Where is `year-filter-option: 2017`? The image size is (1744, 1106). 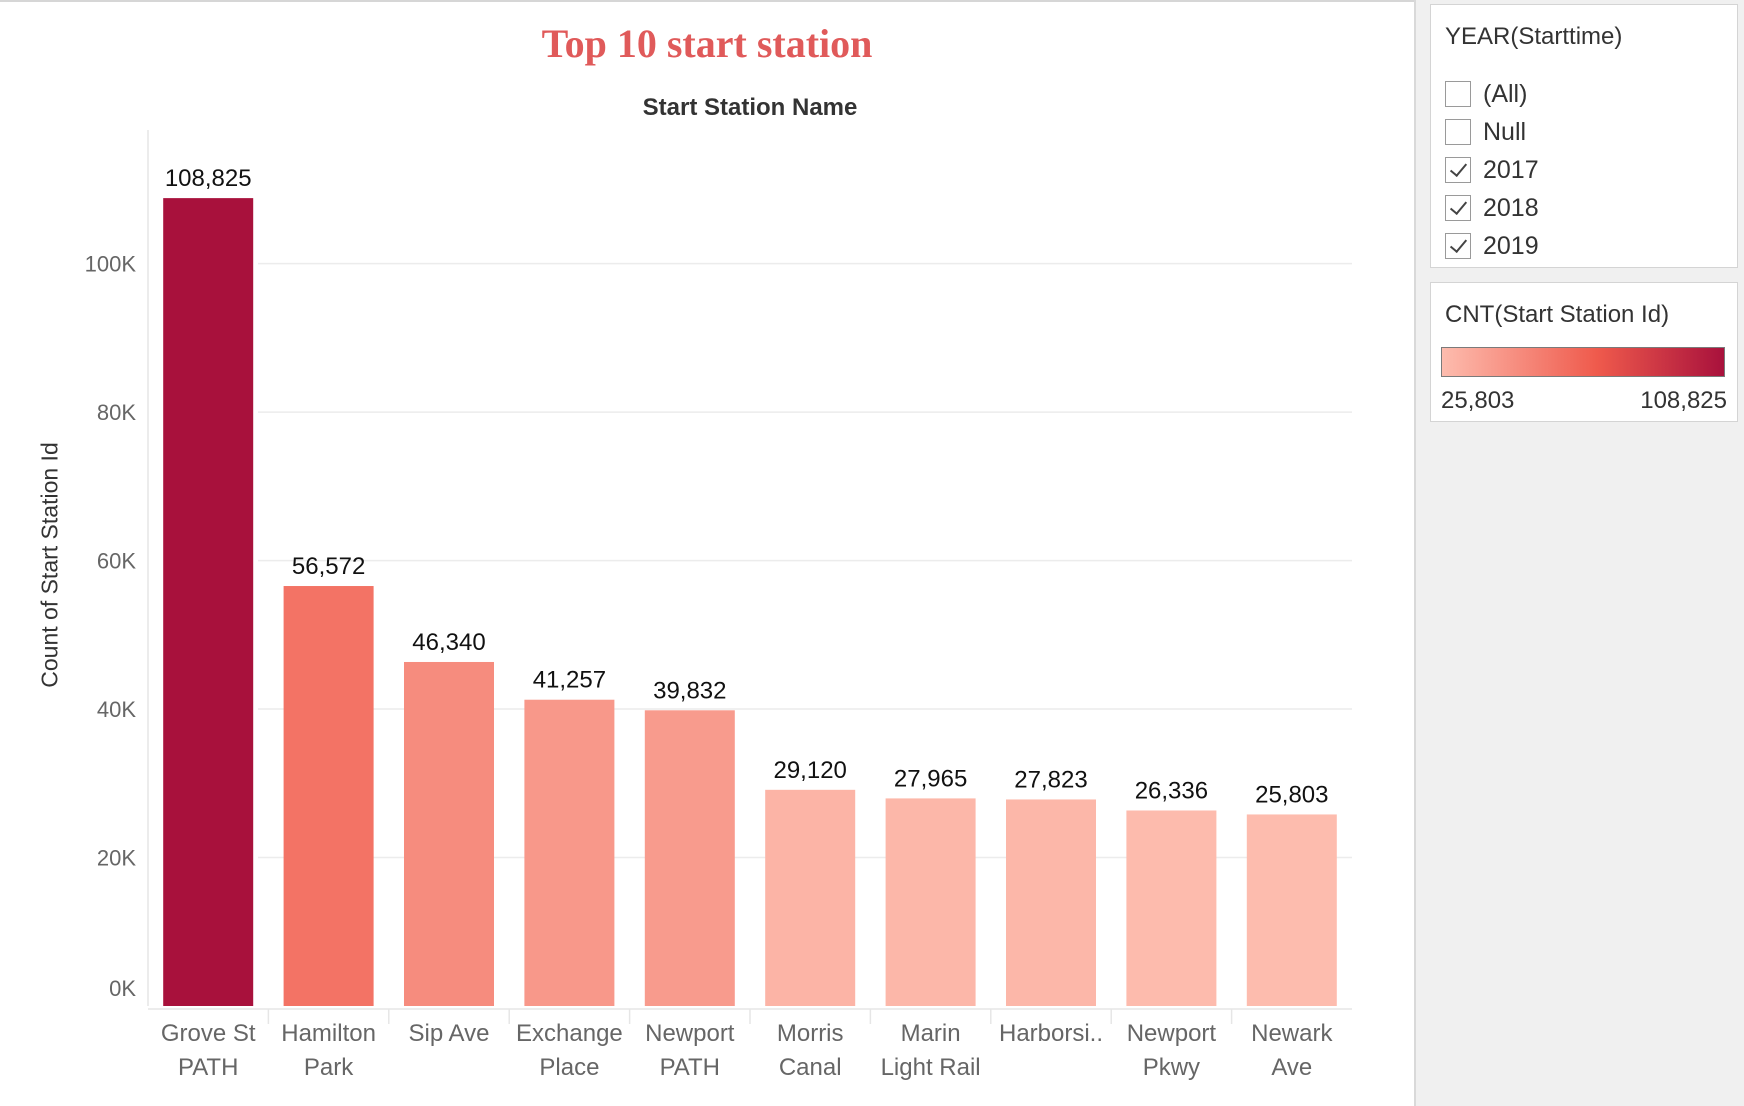
year-filter-option: 2017 is located at coordinates (1584, 170).